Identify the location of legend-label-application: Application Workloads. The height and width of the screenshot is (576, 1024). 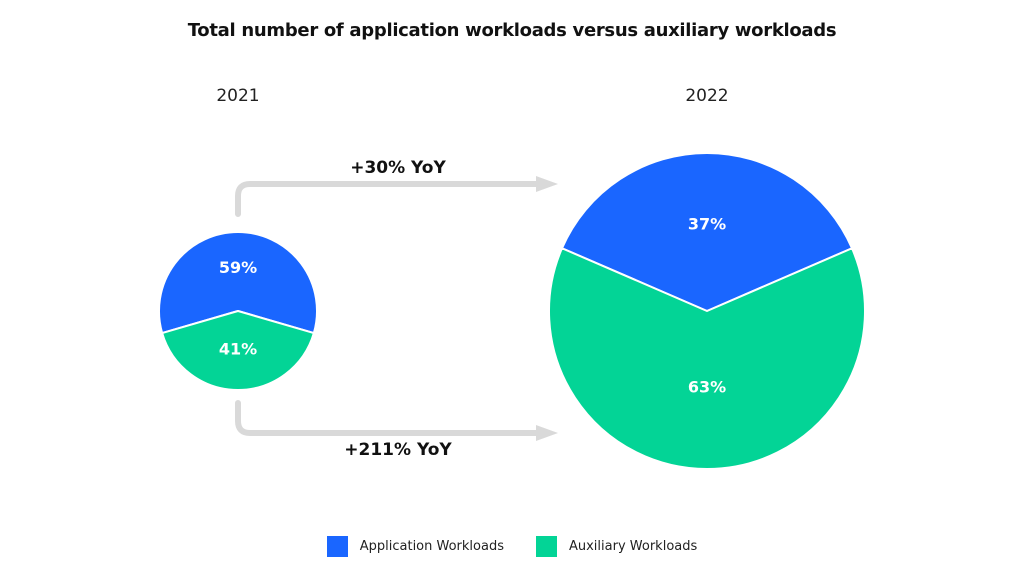
(431, 546).